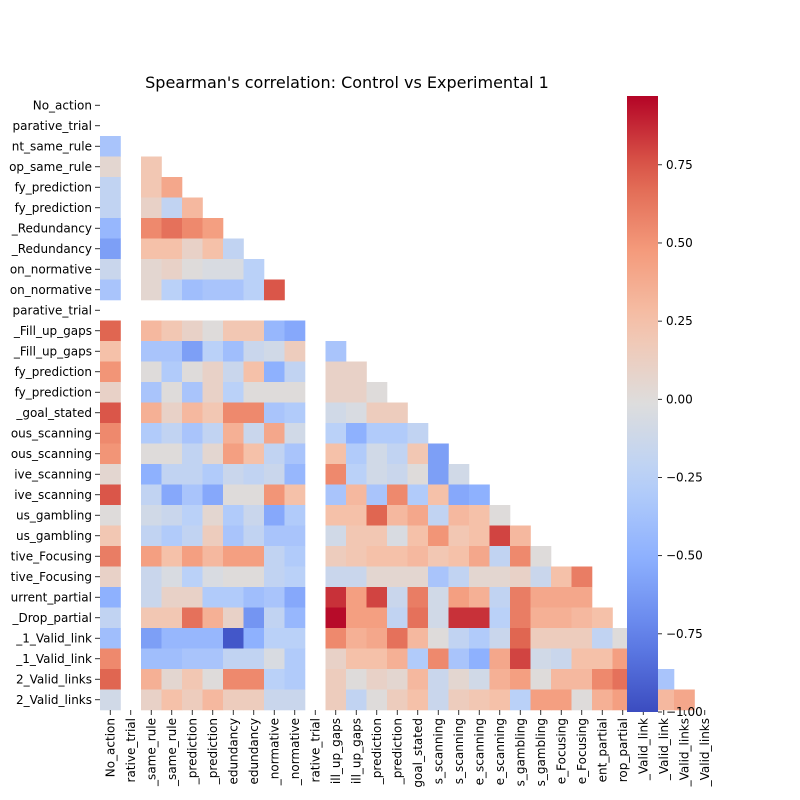 This screenshot has height=800, width=800. I want to click on column-label: ill_up_gaps, so click(336, 751).